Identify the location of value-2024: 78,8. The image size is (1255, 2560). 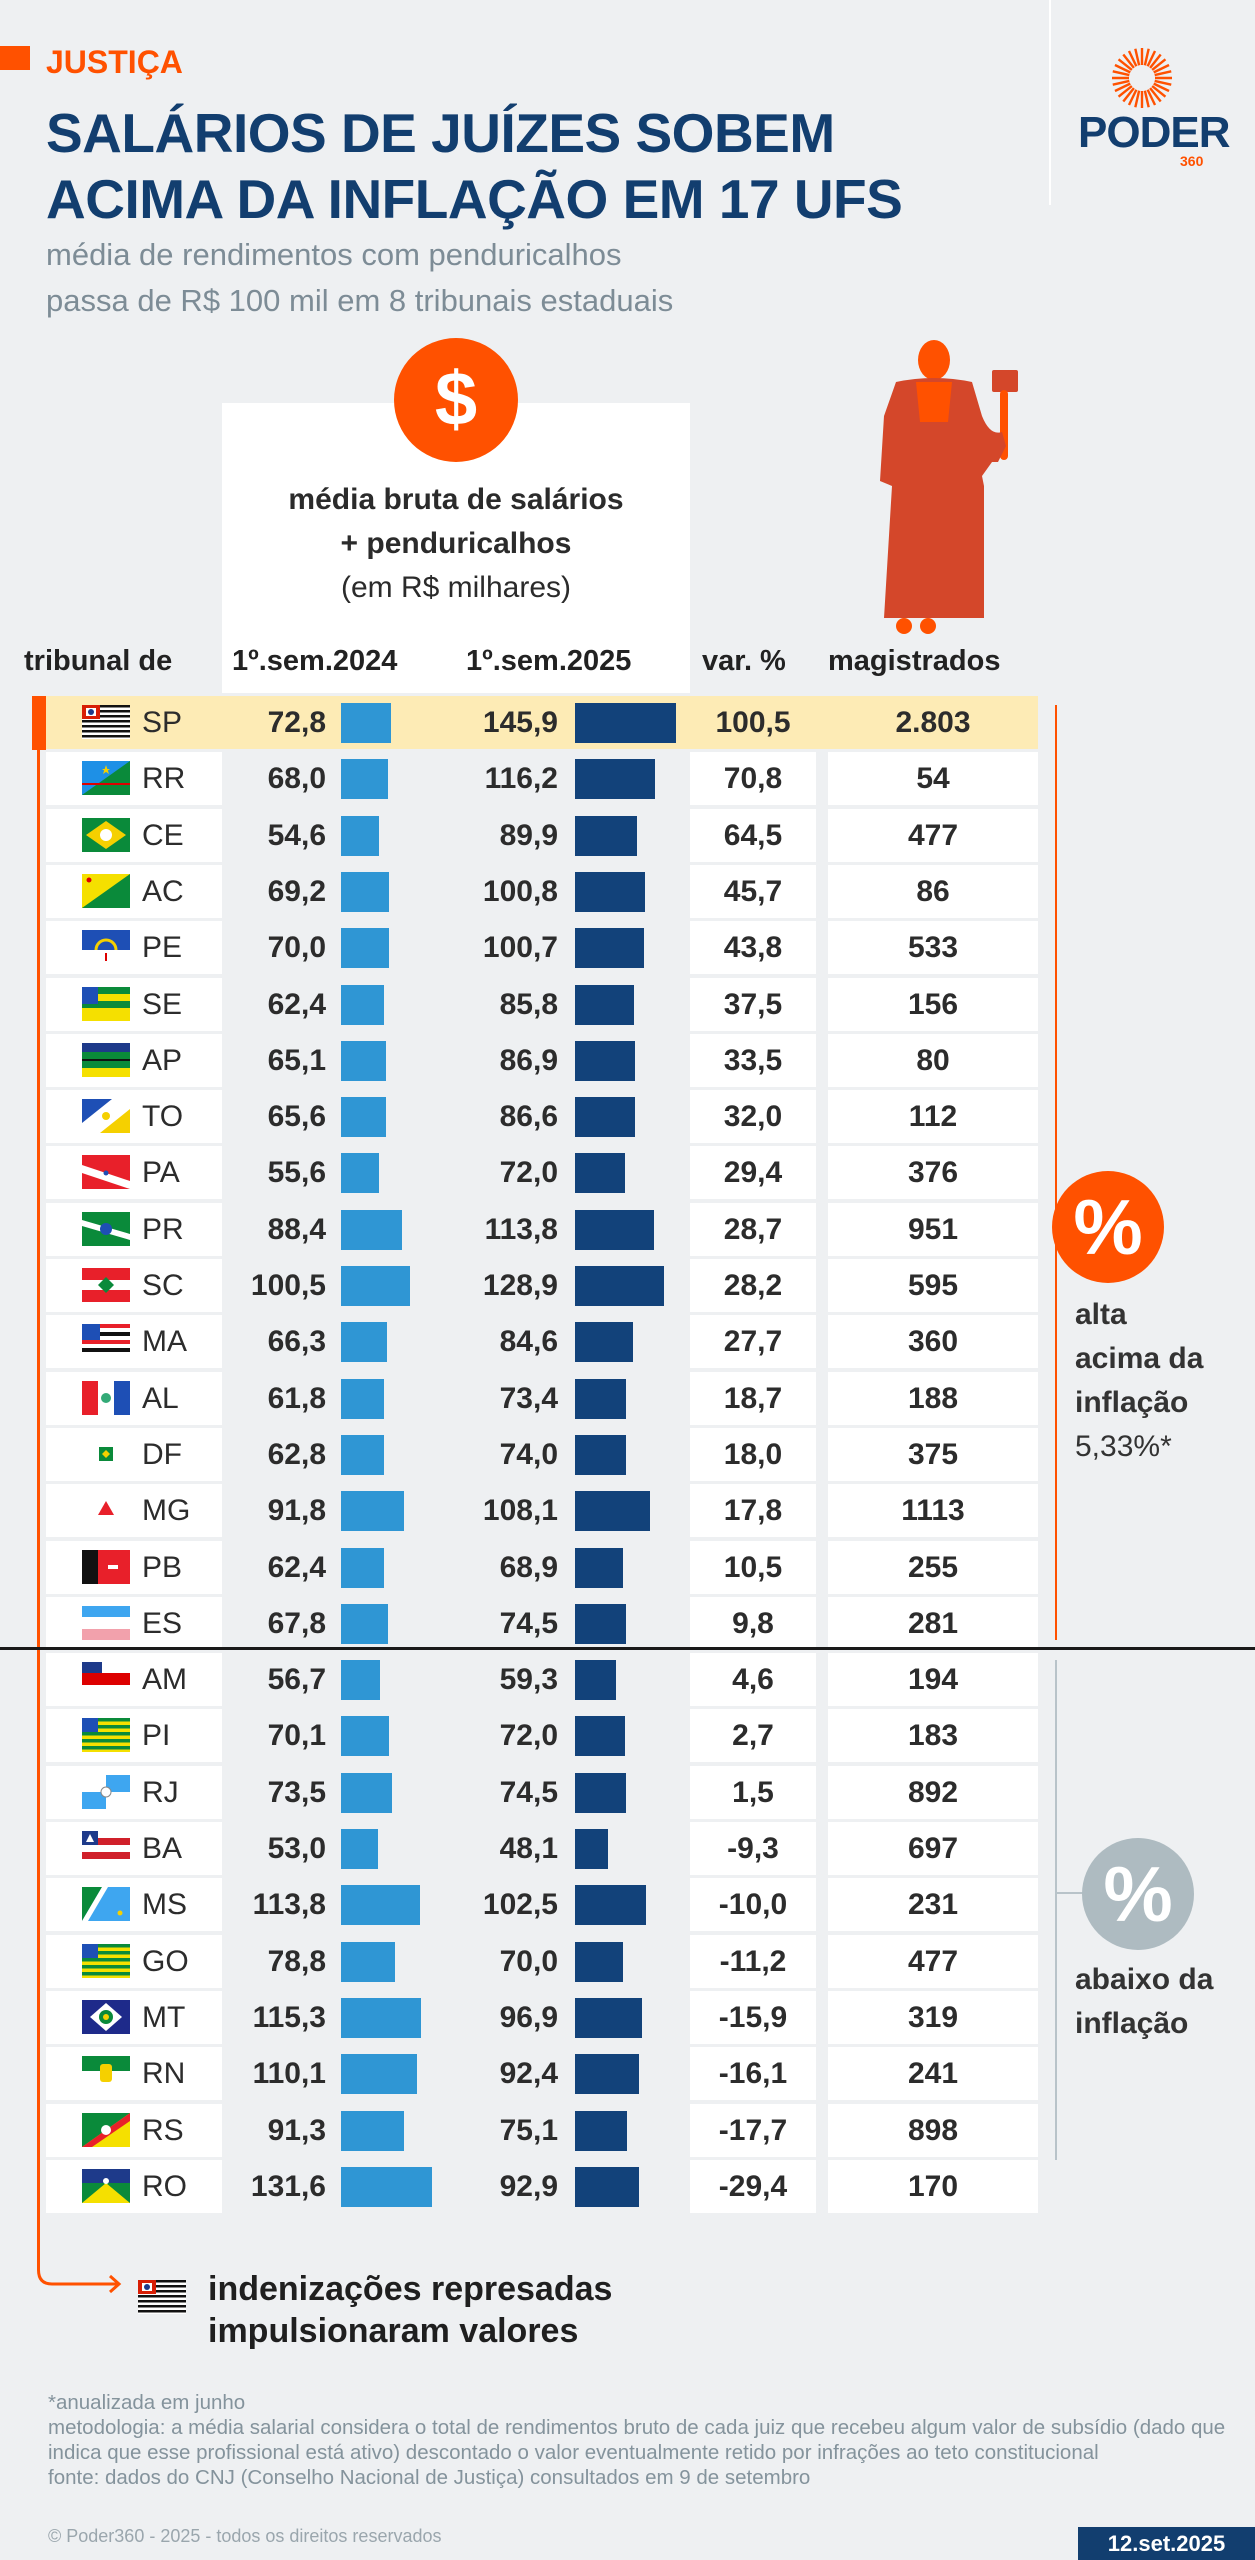
(296, 1961).